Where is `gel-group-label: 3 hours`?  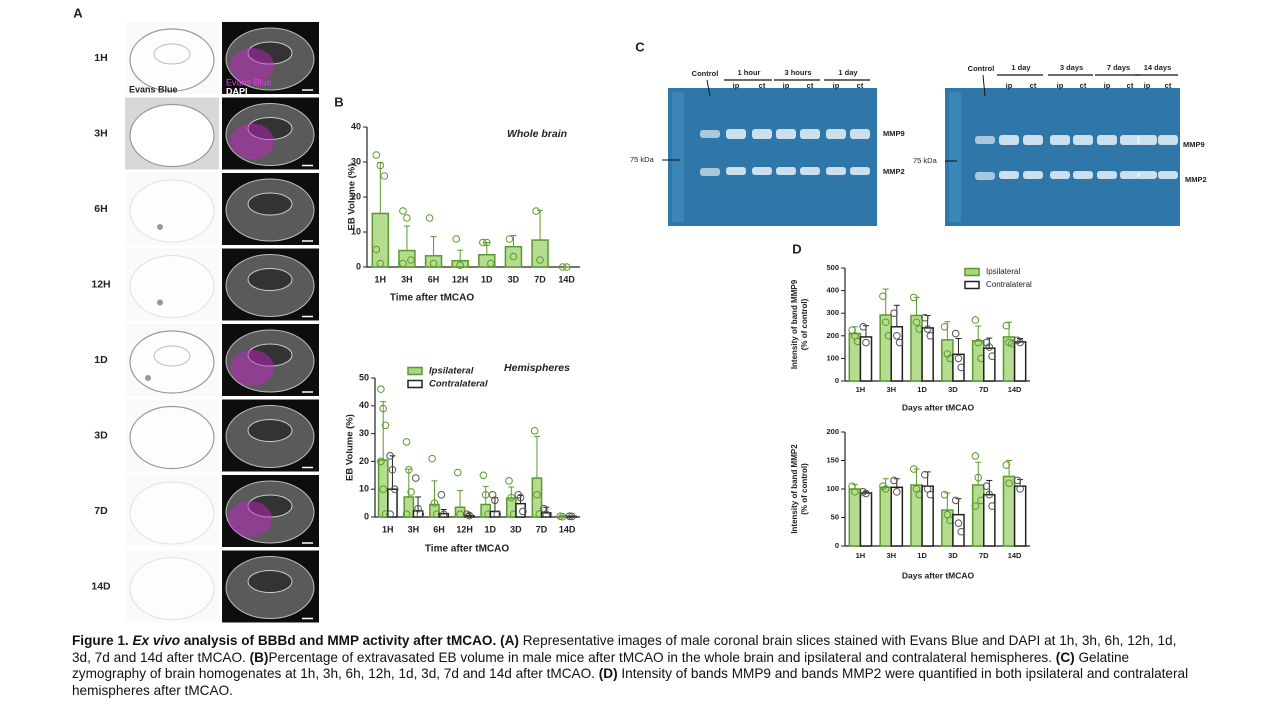 gel-group-label: 3 hours is located at coordinates (797, 72).